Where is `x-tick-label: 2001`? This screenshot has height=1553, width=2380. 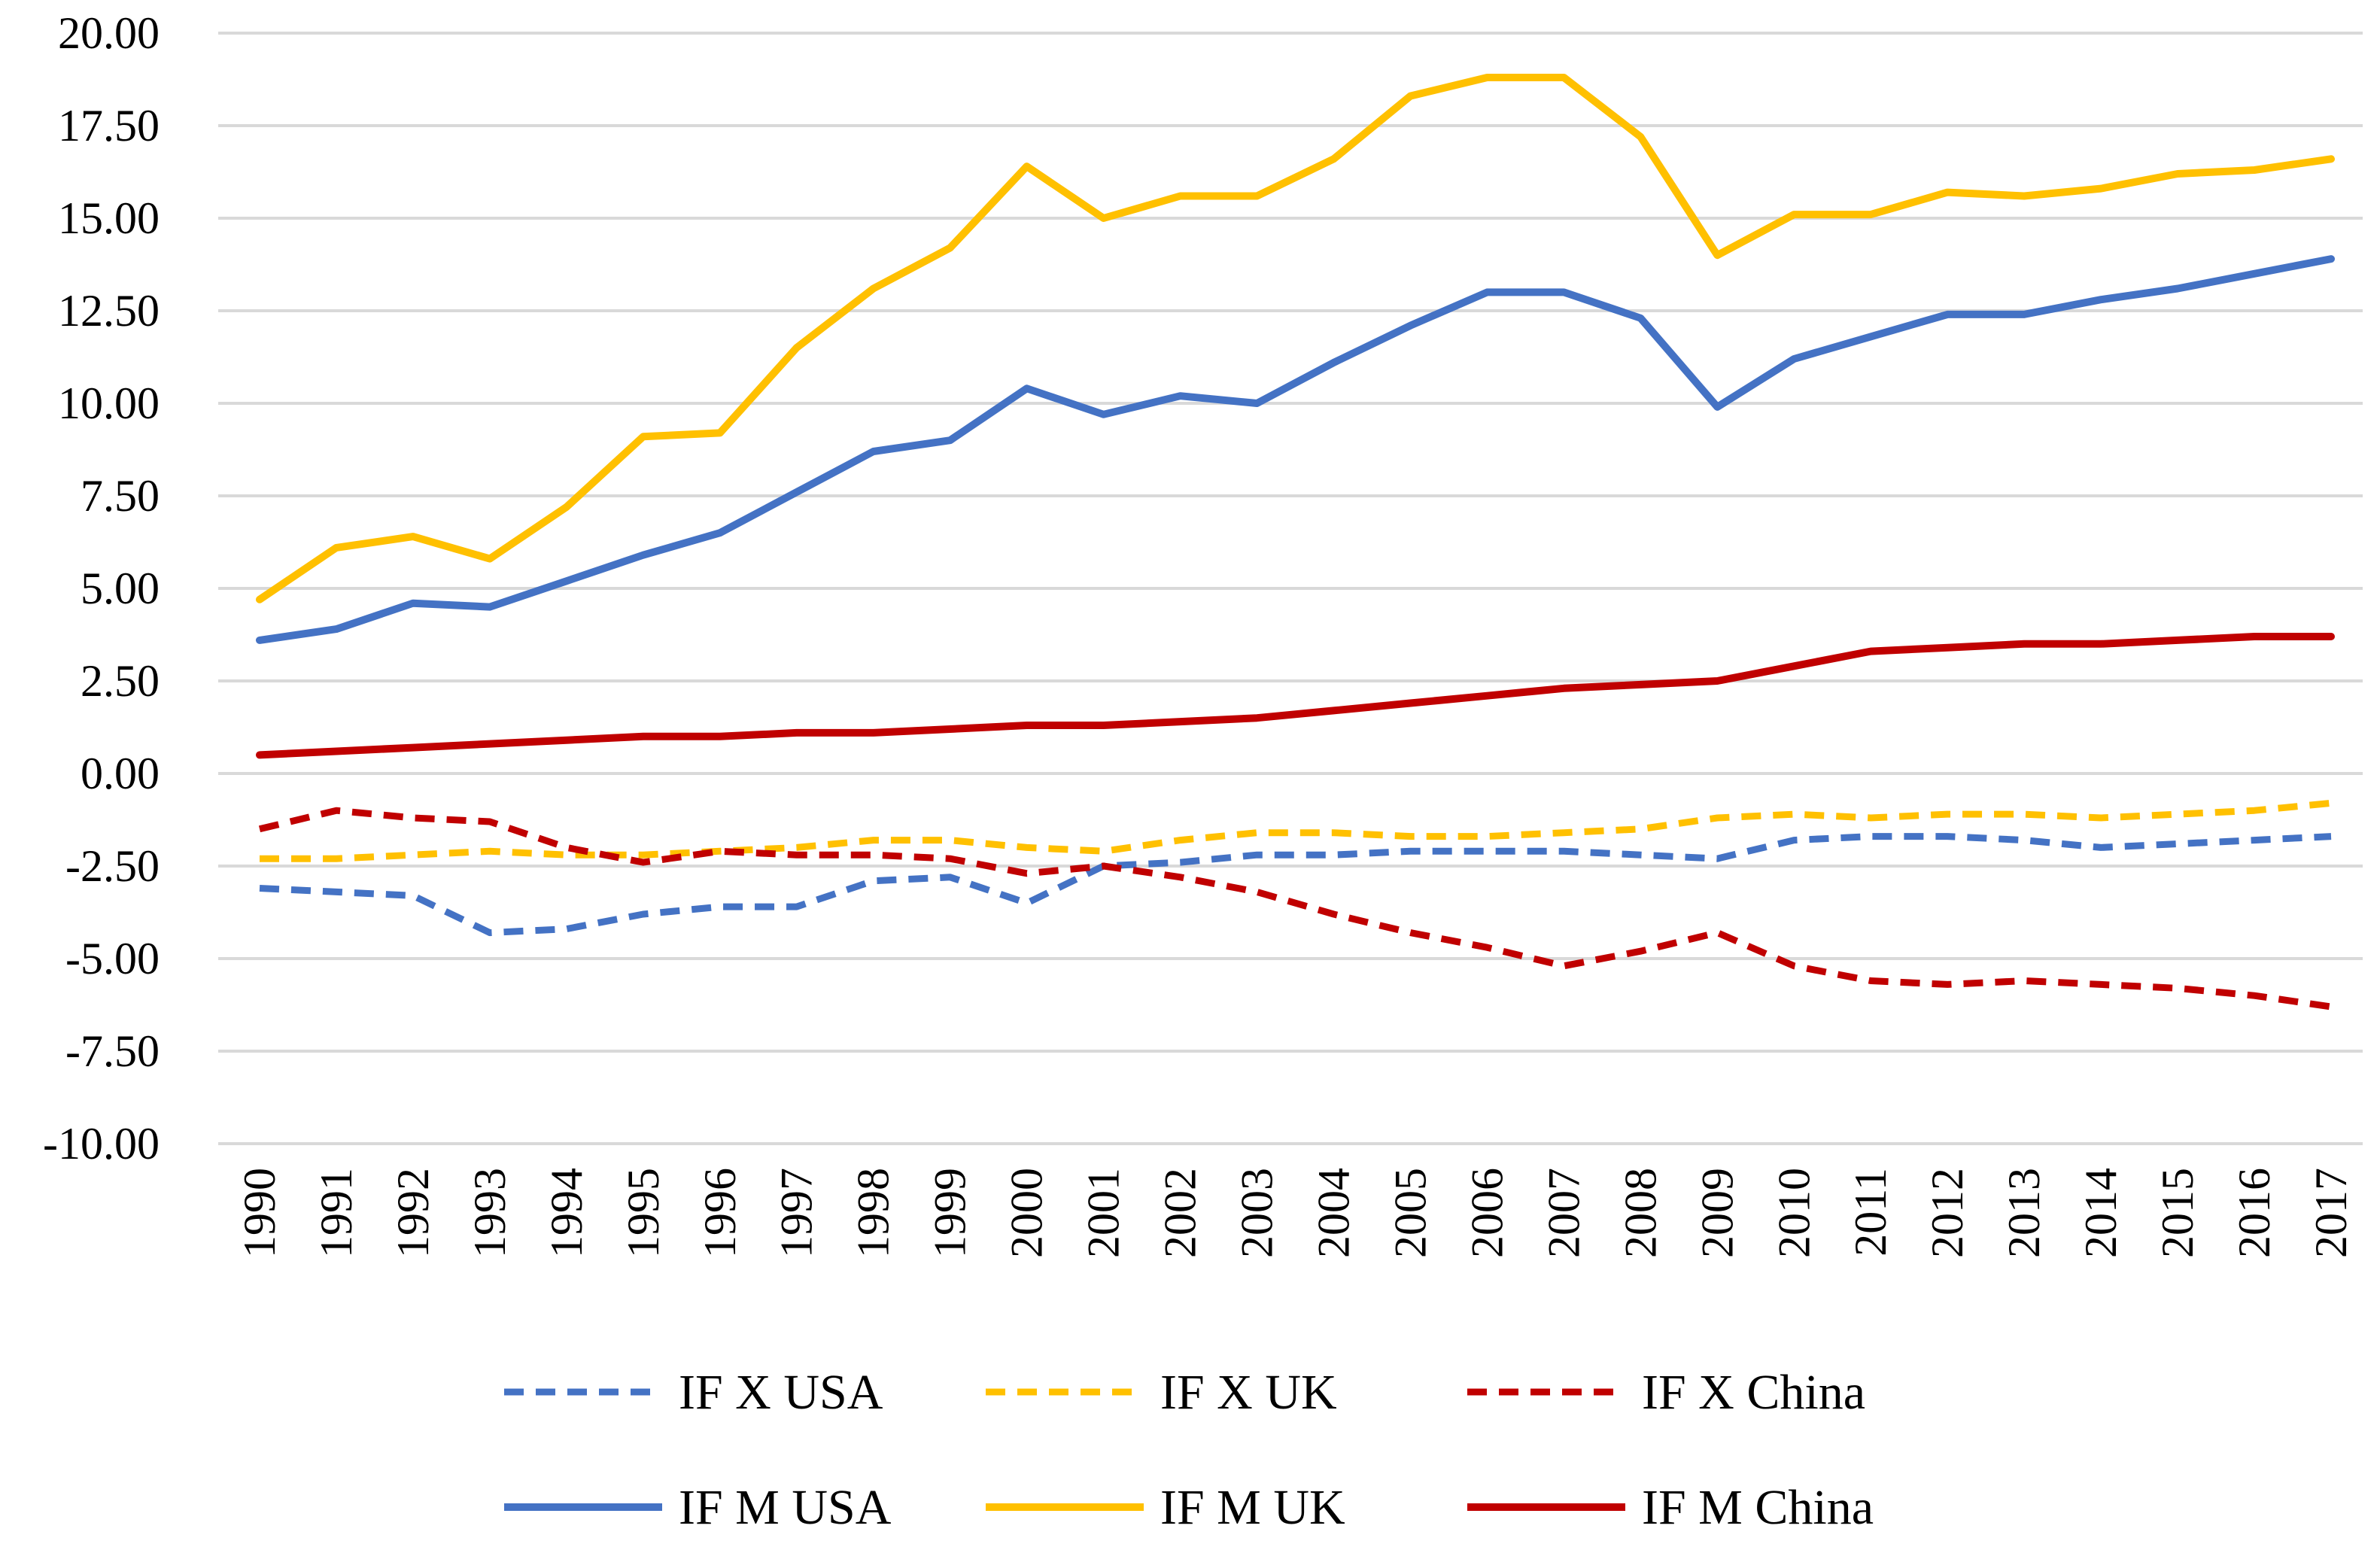 x-tick-label: 2001 is located at coordinates (1104, 1213).